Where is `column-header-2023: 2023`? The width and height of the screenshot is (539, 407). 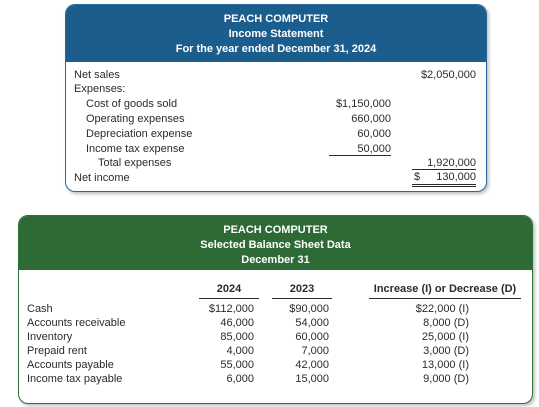 column-header-2023: 2023 is located at coordinates (302, 289).